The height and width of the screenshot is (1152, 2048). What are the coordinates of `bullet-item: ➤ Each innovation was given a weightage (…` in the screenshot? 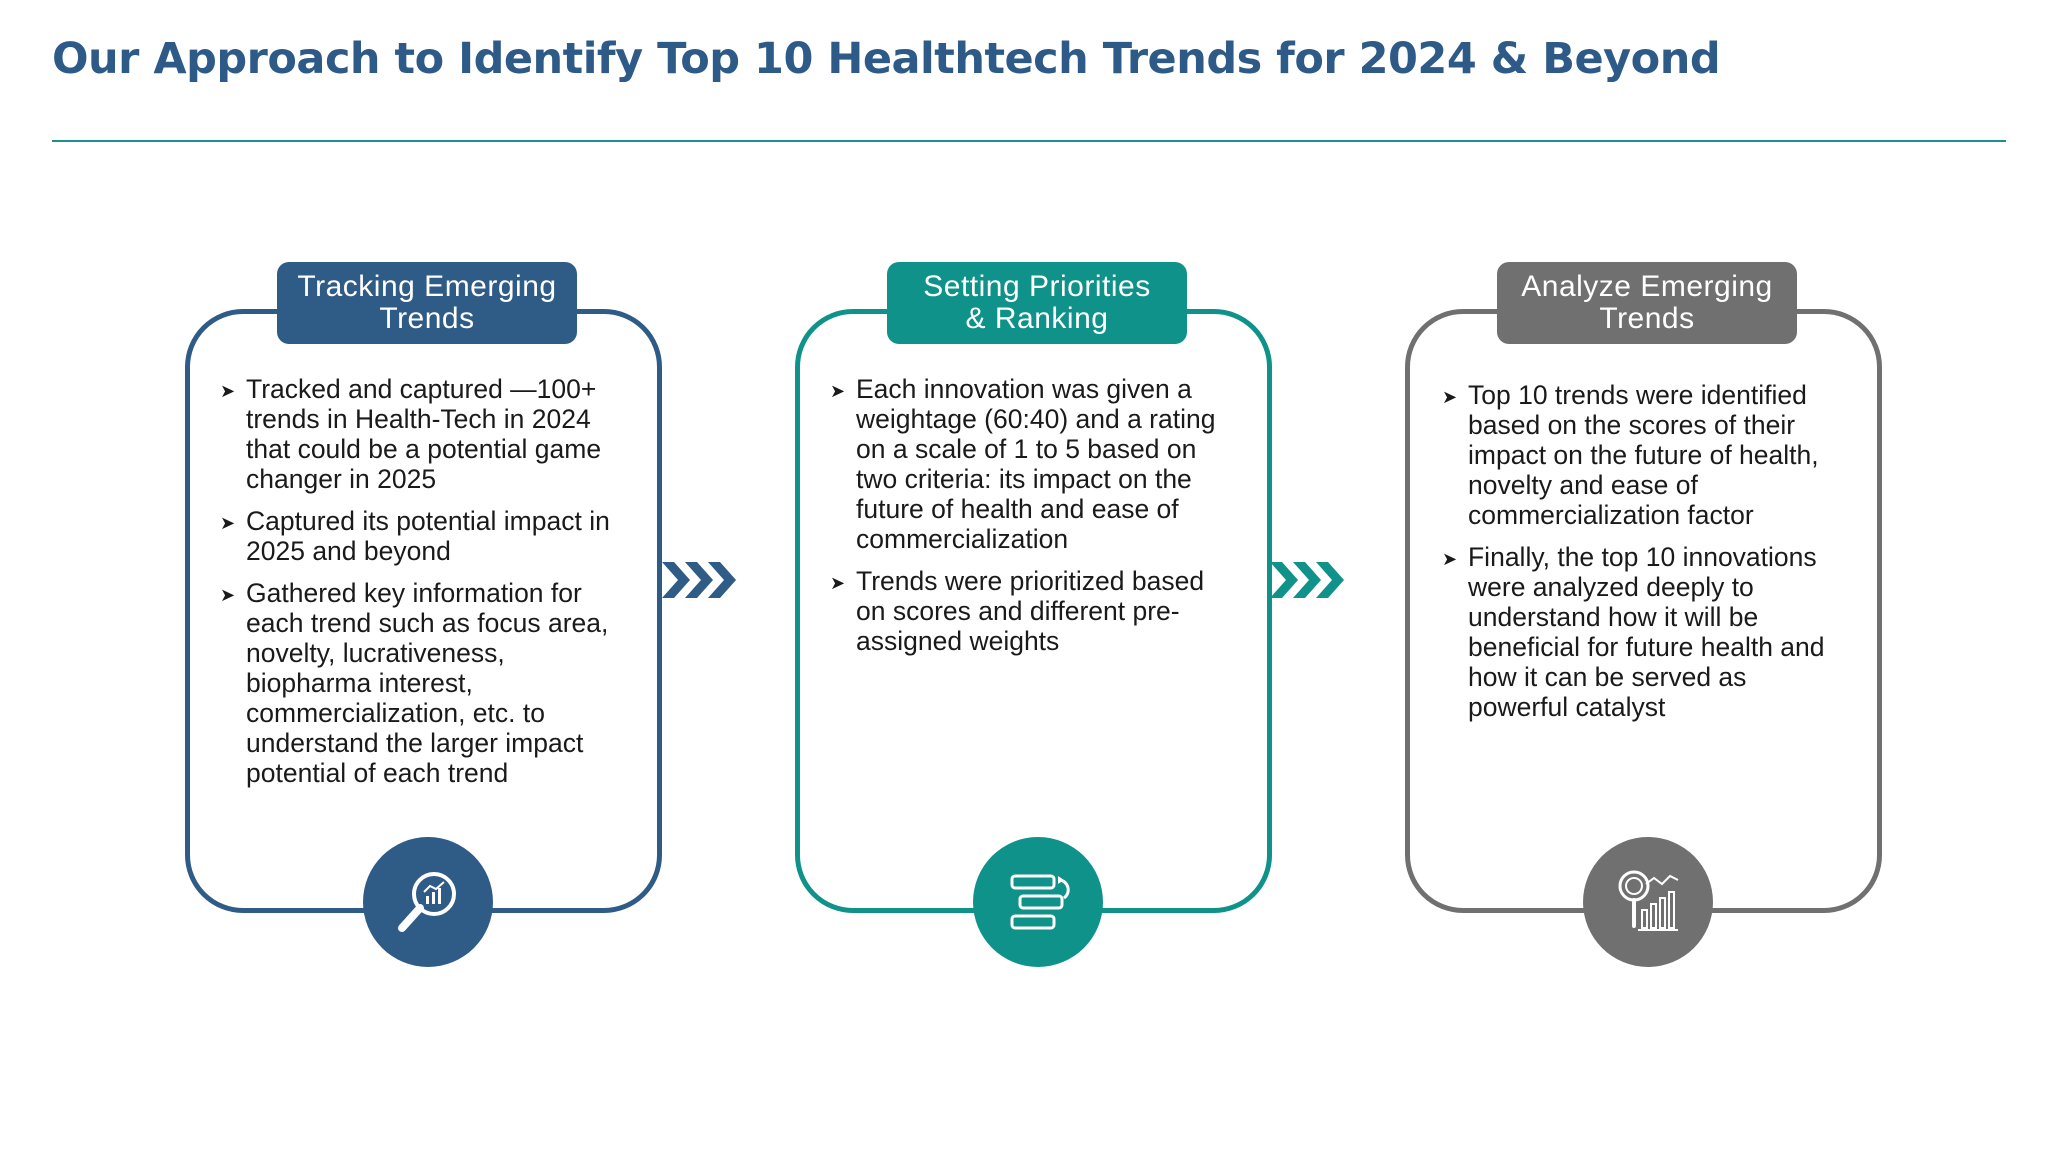 It's located at (1023, 464).